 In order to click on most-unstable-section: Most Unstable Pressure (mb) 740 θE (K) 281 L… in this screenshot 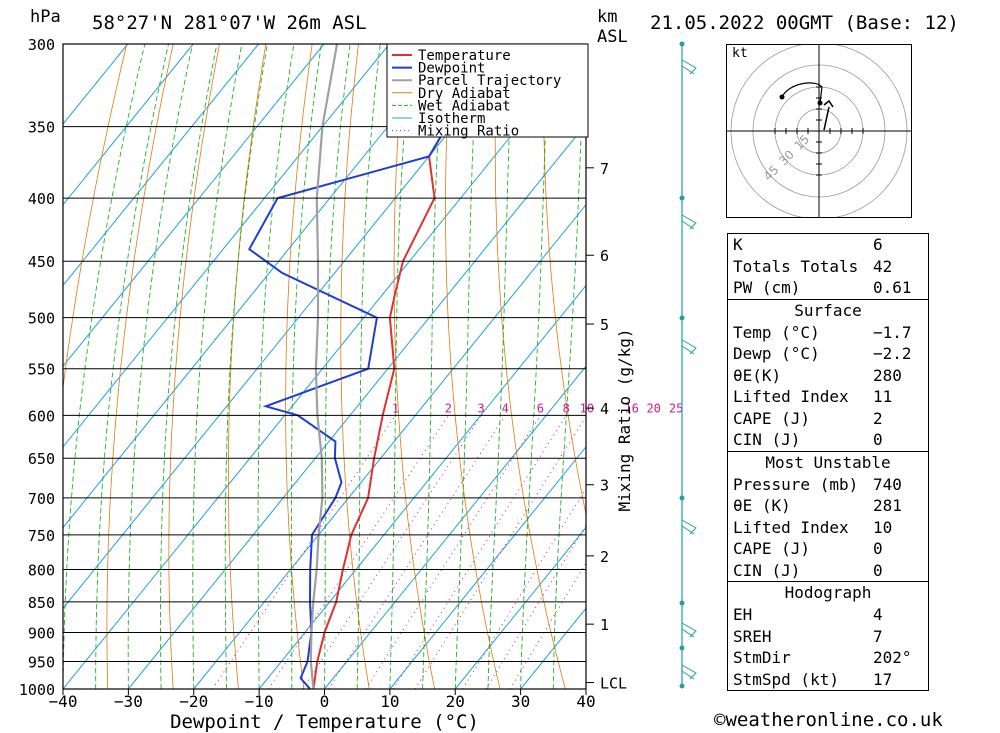, I will do `click(828, 516)`.